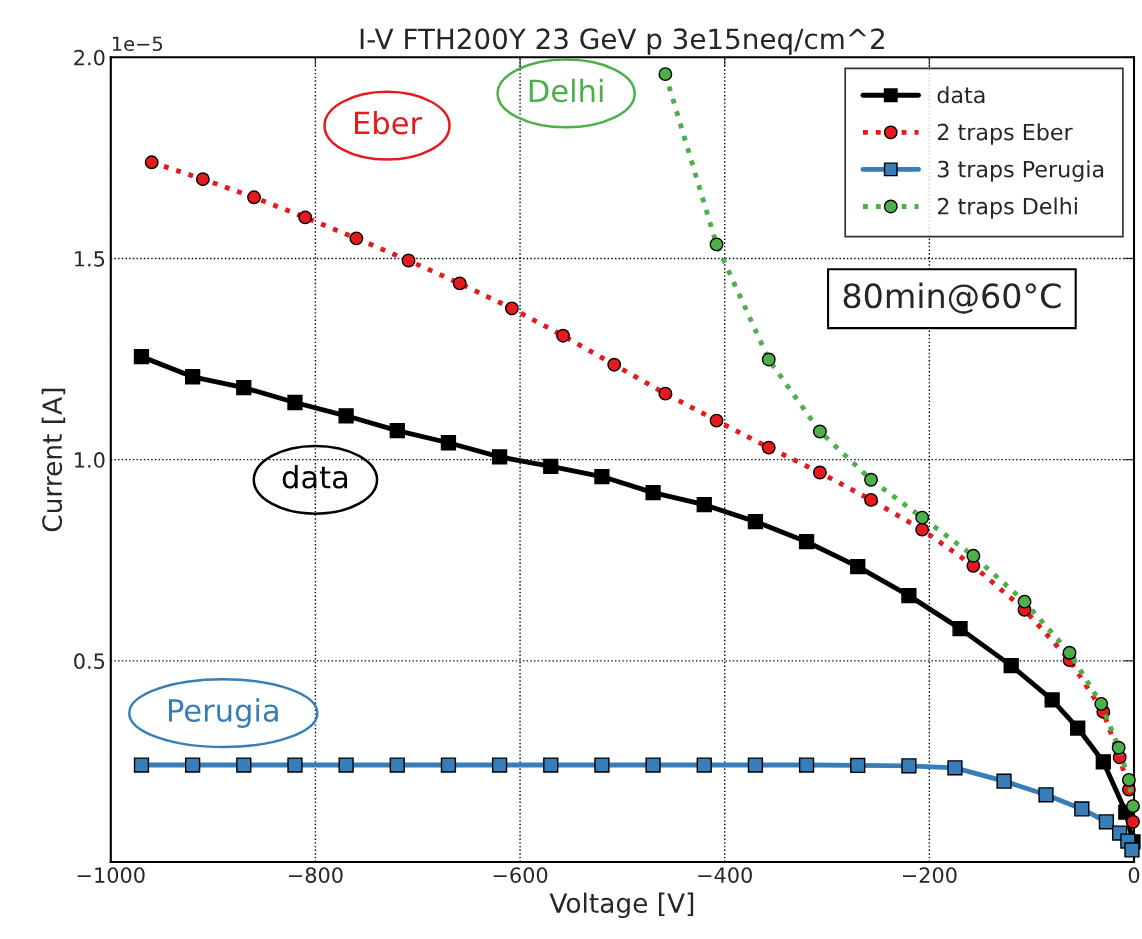 The width and height of the screenshot is (1142, 939). Describe the element at coordinates (89, 661) in the screenshot. I see `y-tick-label: 0.5` at that location.